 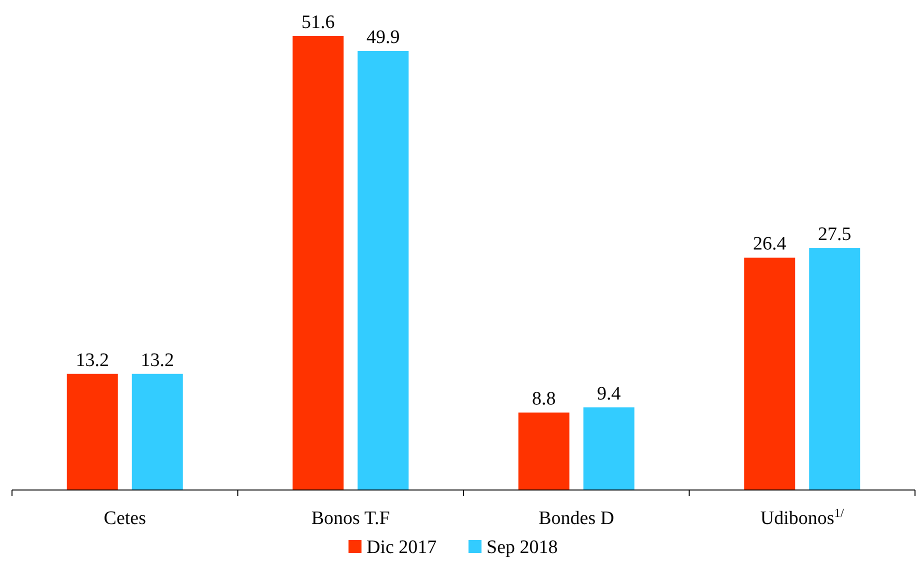 I want to click on x-tick-label: Udibonos$^{1/}$, so click(x=802, y=517).